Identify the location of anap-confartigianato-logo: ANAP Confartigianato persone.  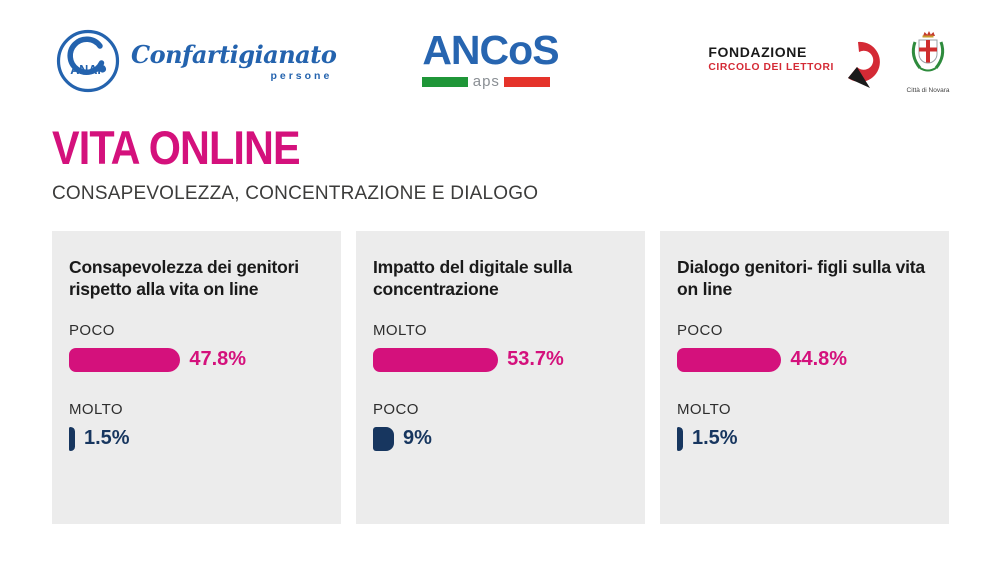
(196, 61).